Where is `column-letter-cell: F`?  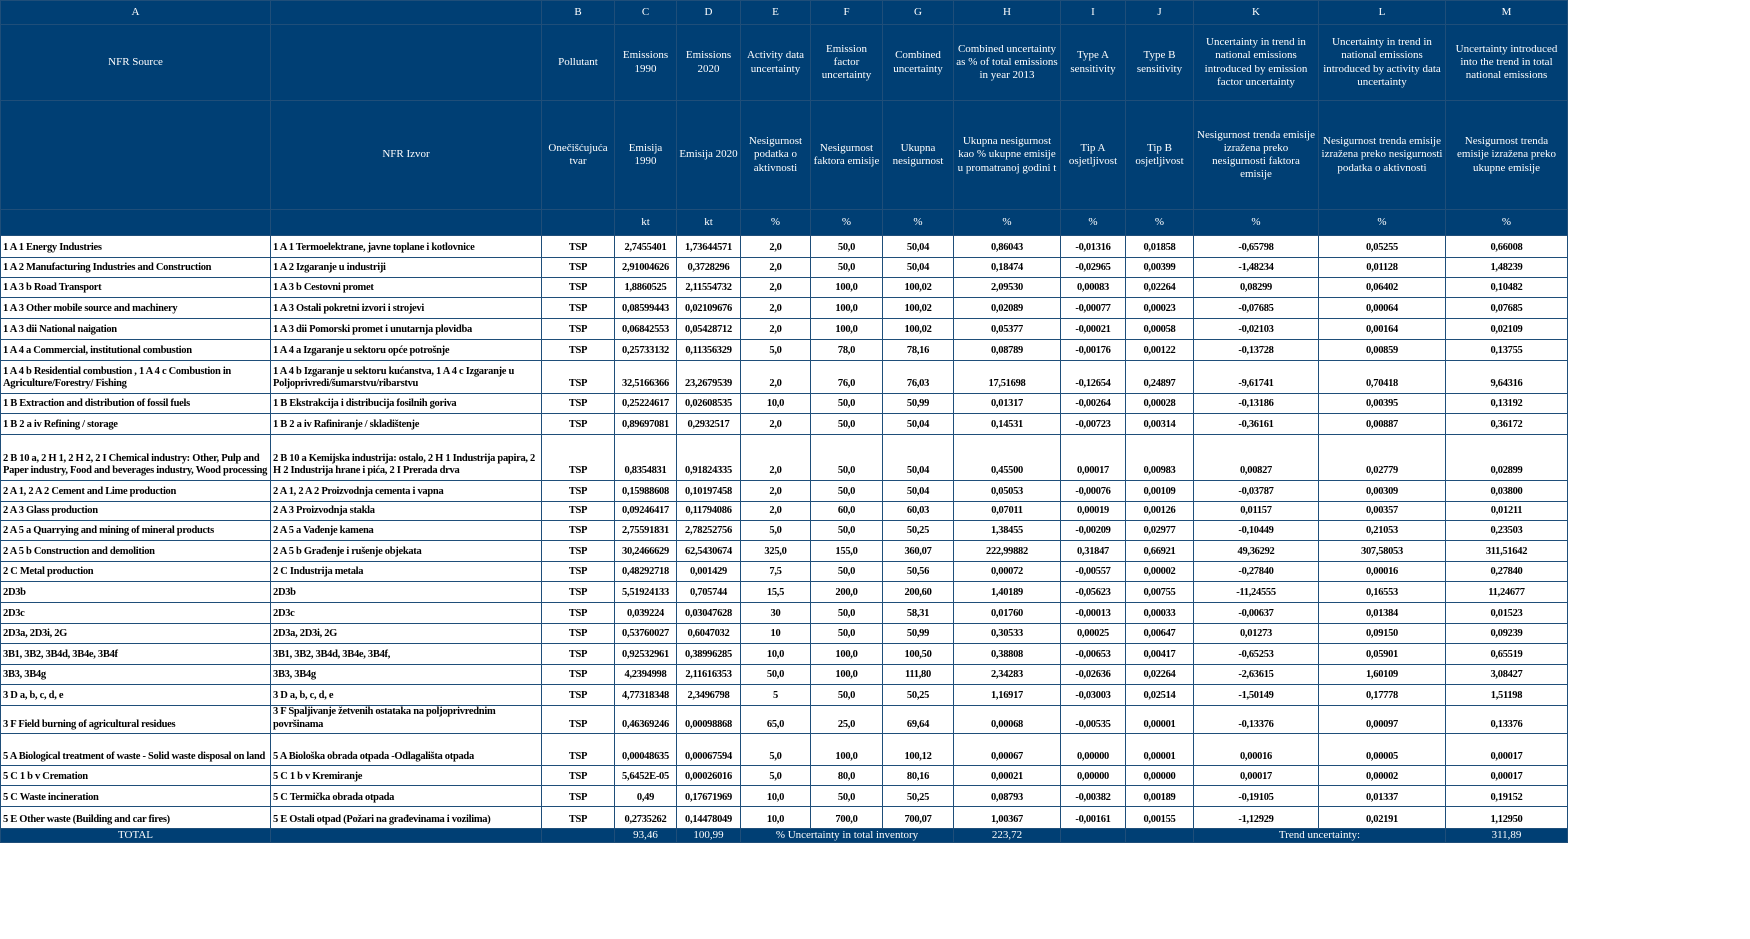
column-letter-cell: F is located at coordinates (846, 12).